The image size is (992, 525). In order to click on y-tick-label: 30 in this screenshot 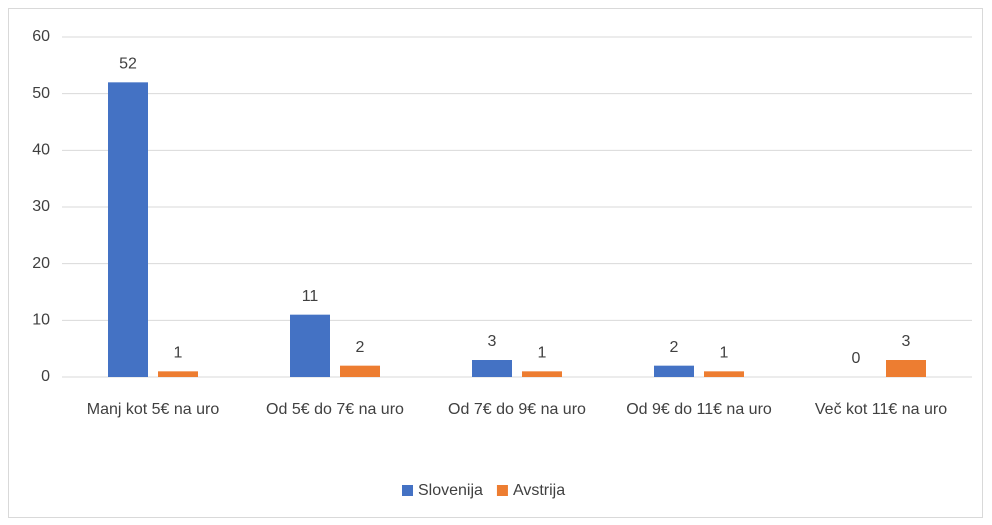, I will do `click(41, 206)`.